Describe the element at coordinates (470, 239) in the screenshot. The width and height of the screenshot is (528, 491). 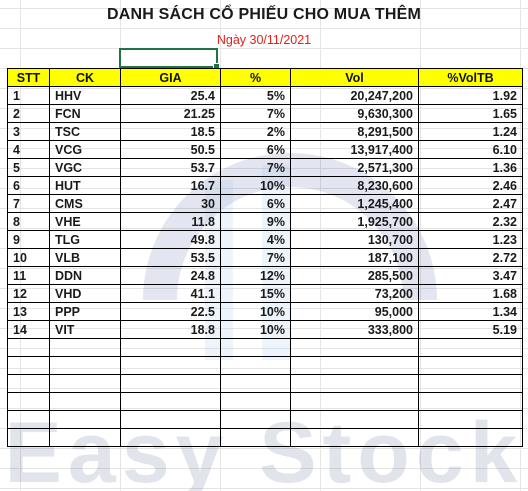
I see `cell-volpct: 1.23` at that location.